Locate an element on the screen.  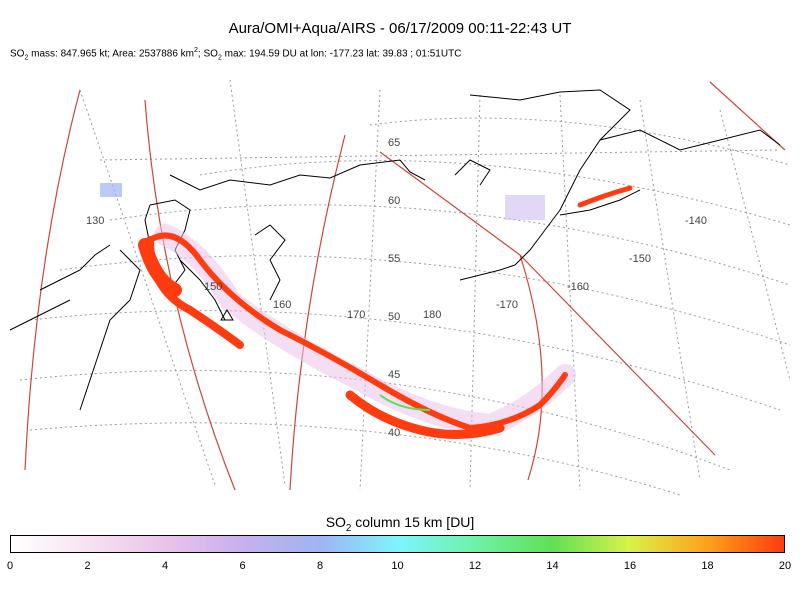
lon-label-minus-160: -160 is located at coordinates (578, 287).